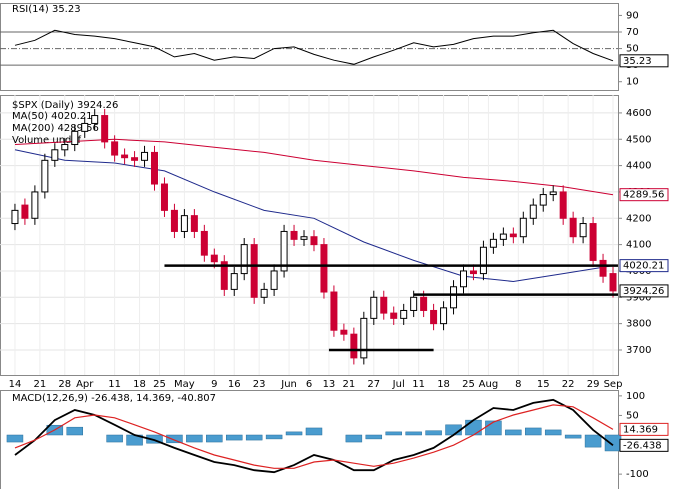  I want to click on x-tick-label: Apr, so click(85, 384).